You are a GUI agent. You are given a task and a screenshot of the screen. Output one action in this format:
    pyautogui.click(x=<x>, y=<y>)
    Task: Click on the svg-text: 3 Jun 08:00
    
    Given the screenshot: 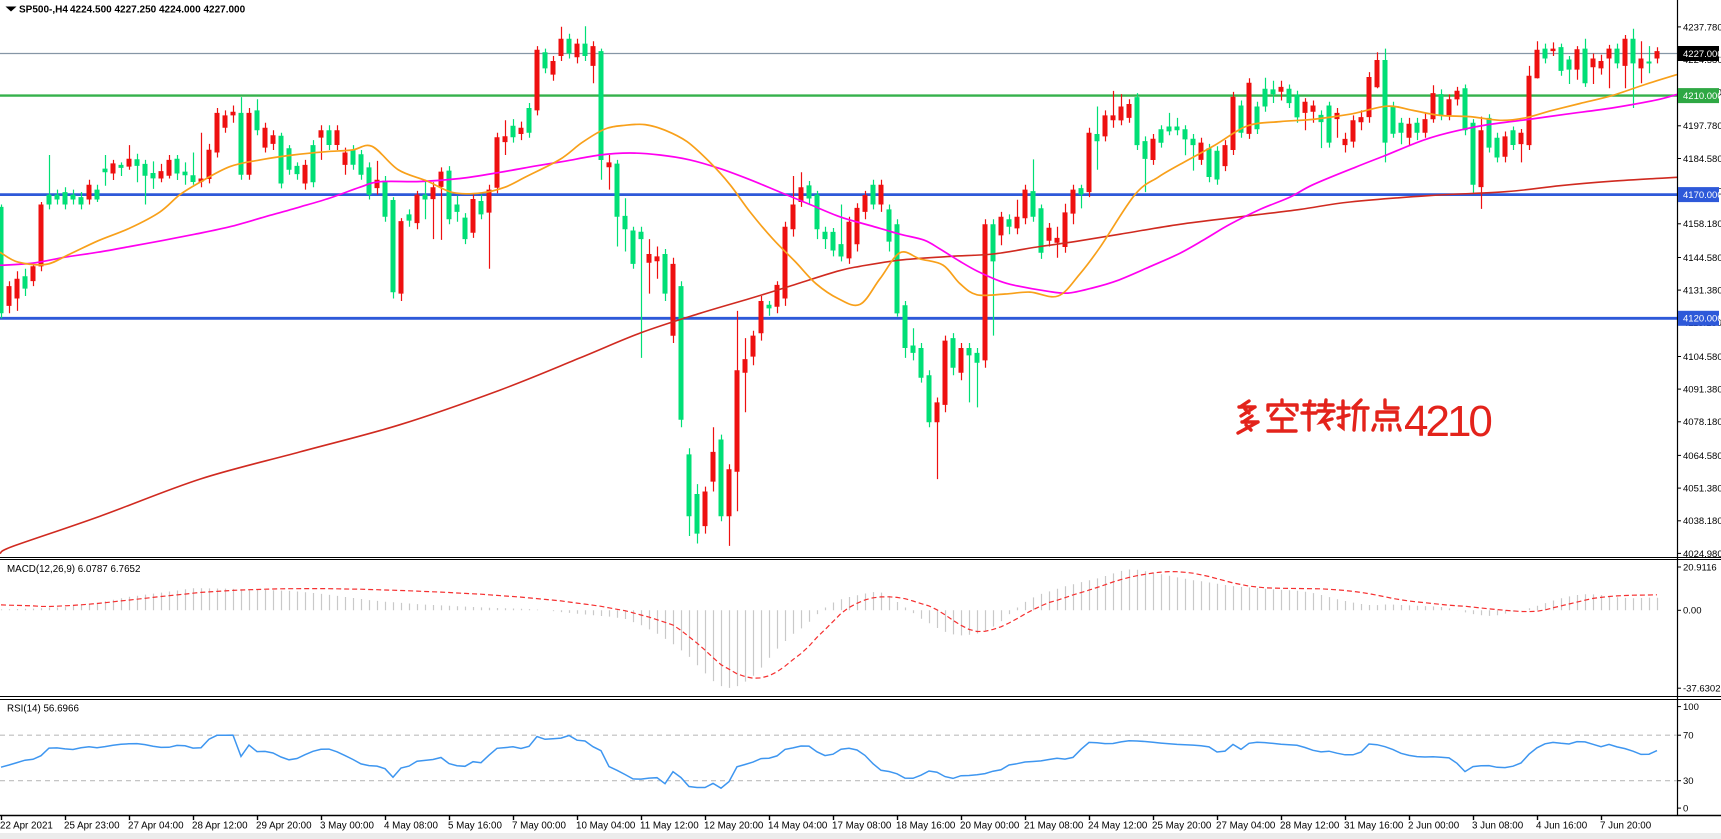 What is the action you would take?
    pyautogui.click(x=1498, y=826)
    